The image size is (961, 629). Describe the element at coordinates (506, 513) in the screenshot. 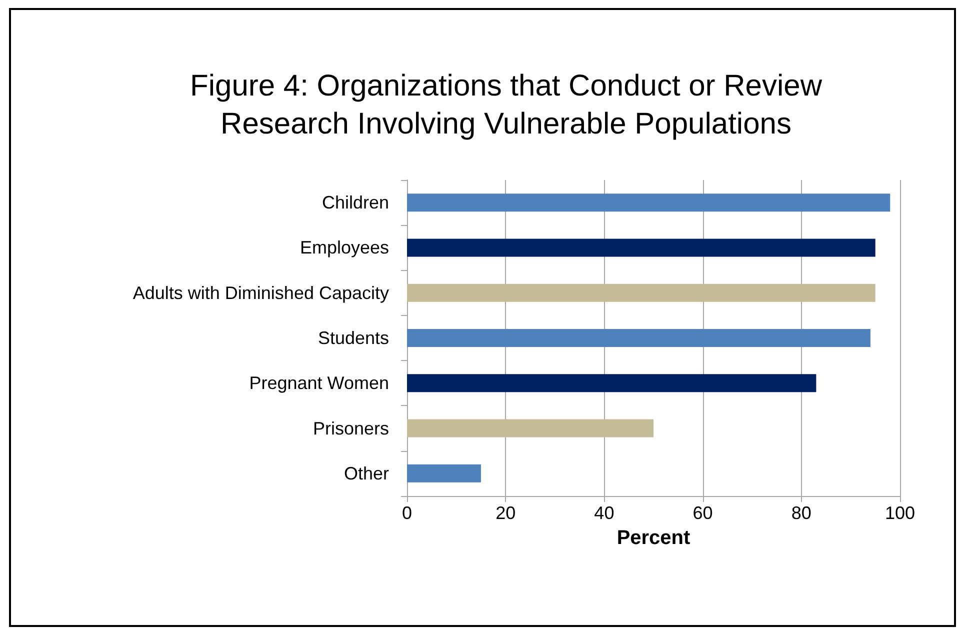

I see `x-tick-label: 20` at that location.